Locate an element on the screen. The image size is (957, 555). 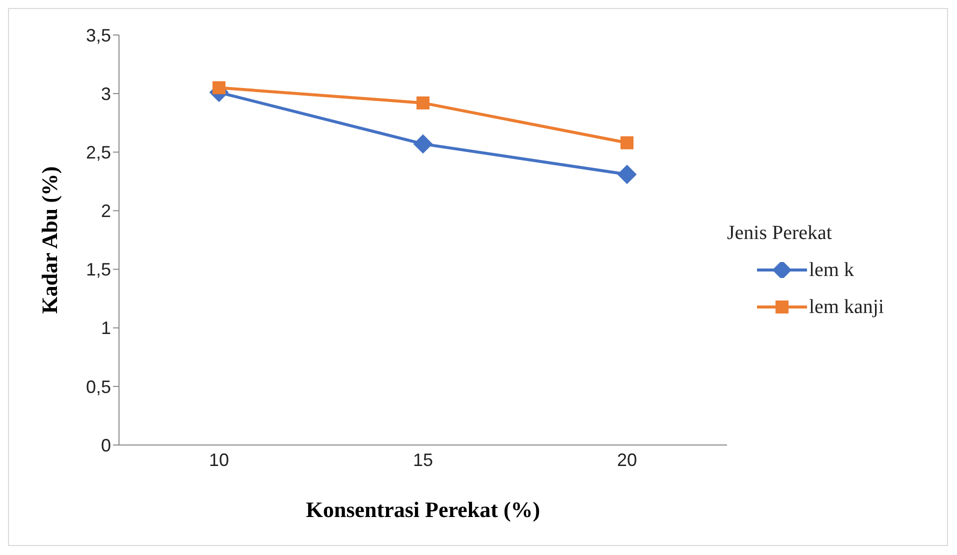
y-tick-label: 2,5 is located at coordinates (98, 152).